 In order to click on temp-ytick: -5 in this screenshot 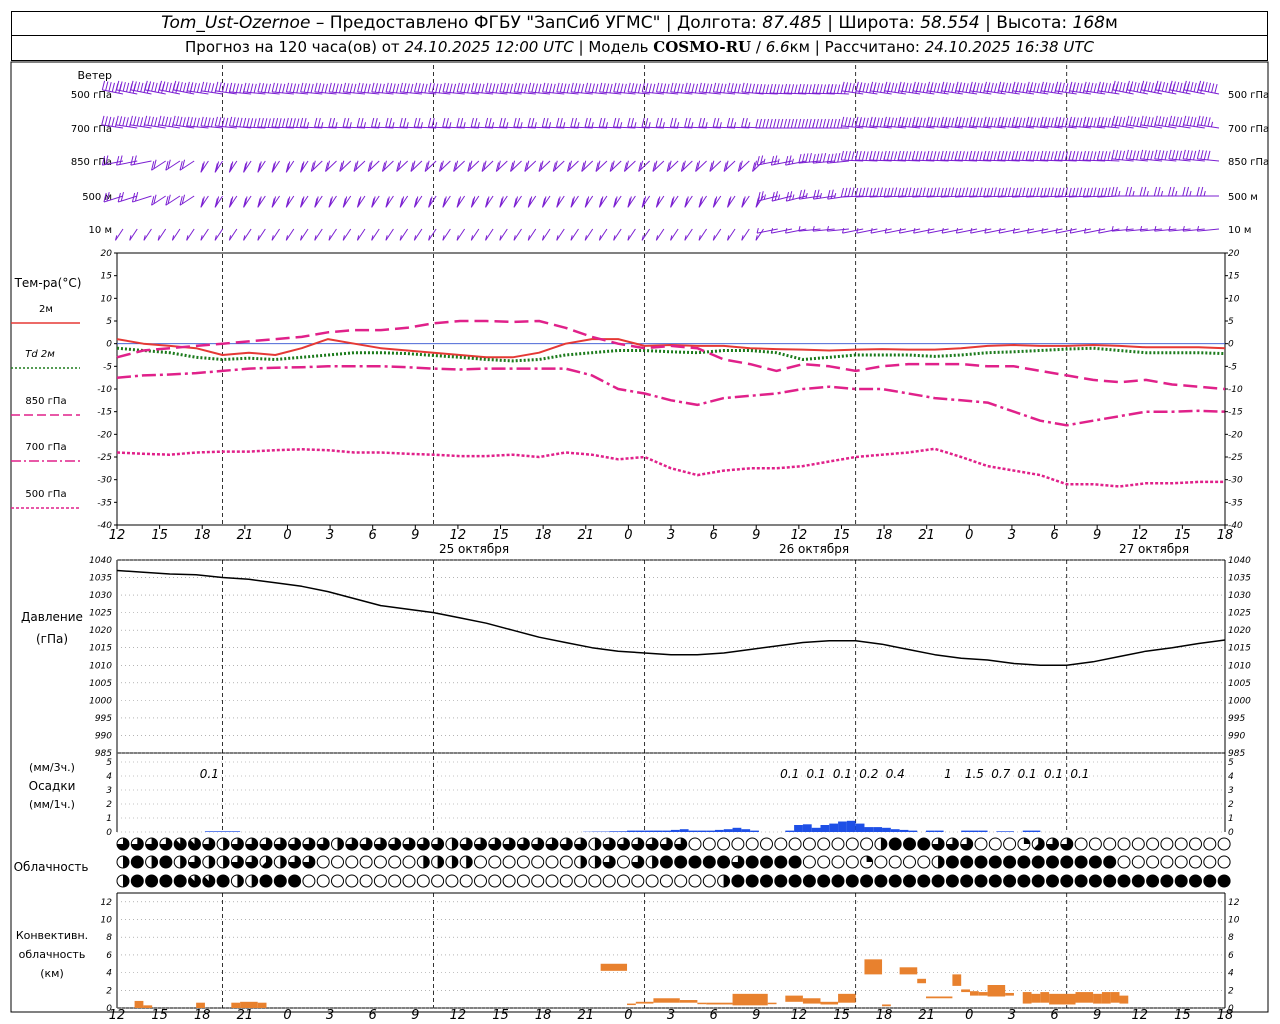, I will do `click(107, 367)`.